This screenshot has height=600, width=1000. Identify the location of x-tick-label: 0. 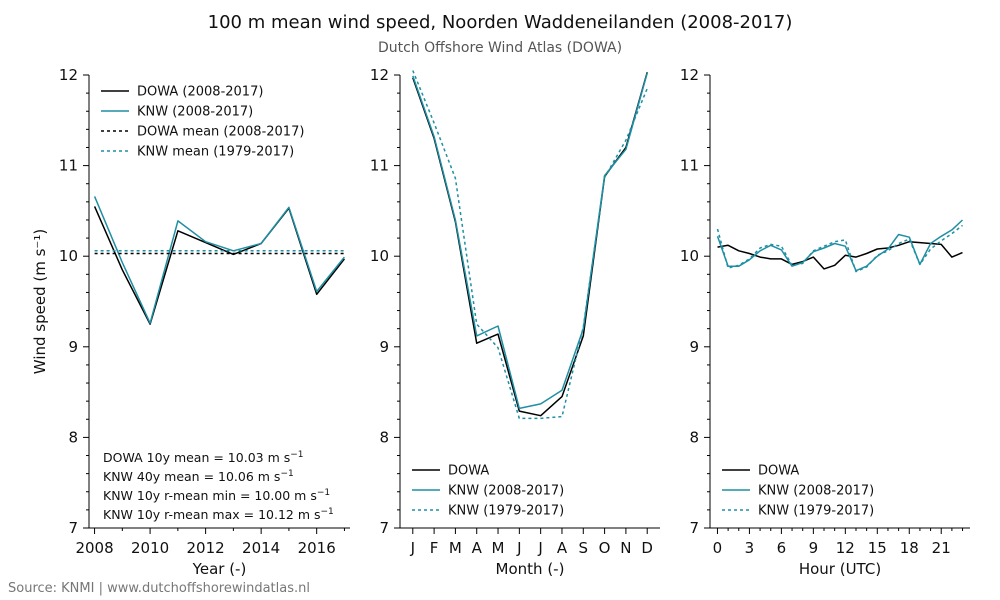
(718, 548).